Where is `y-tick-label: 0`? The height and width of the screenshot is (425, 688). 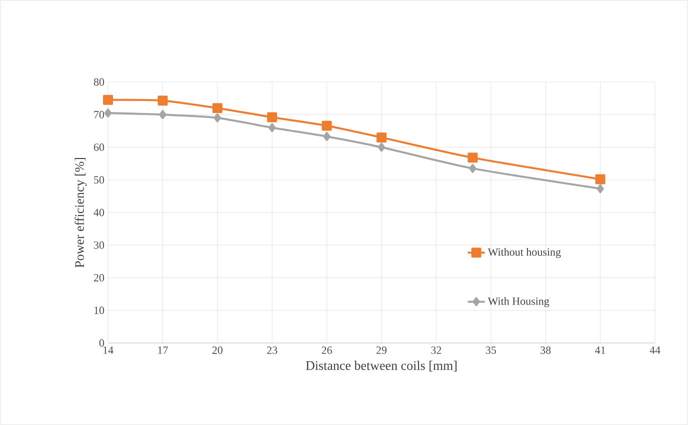
y-tick-label: 0 is located at coordinates (101, 343).